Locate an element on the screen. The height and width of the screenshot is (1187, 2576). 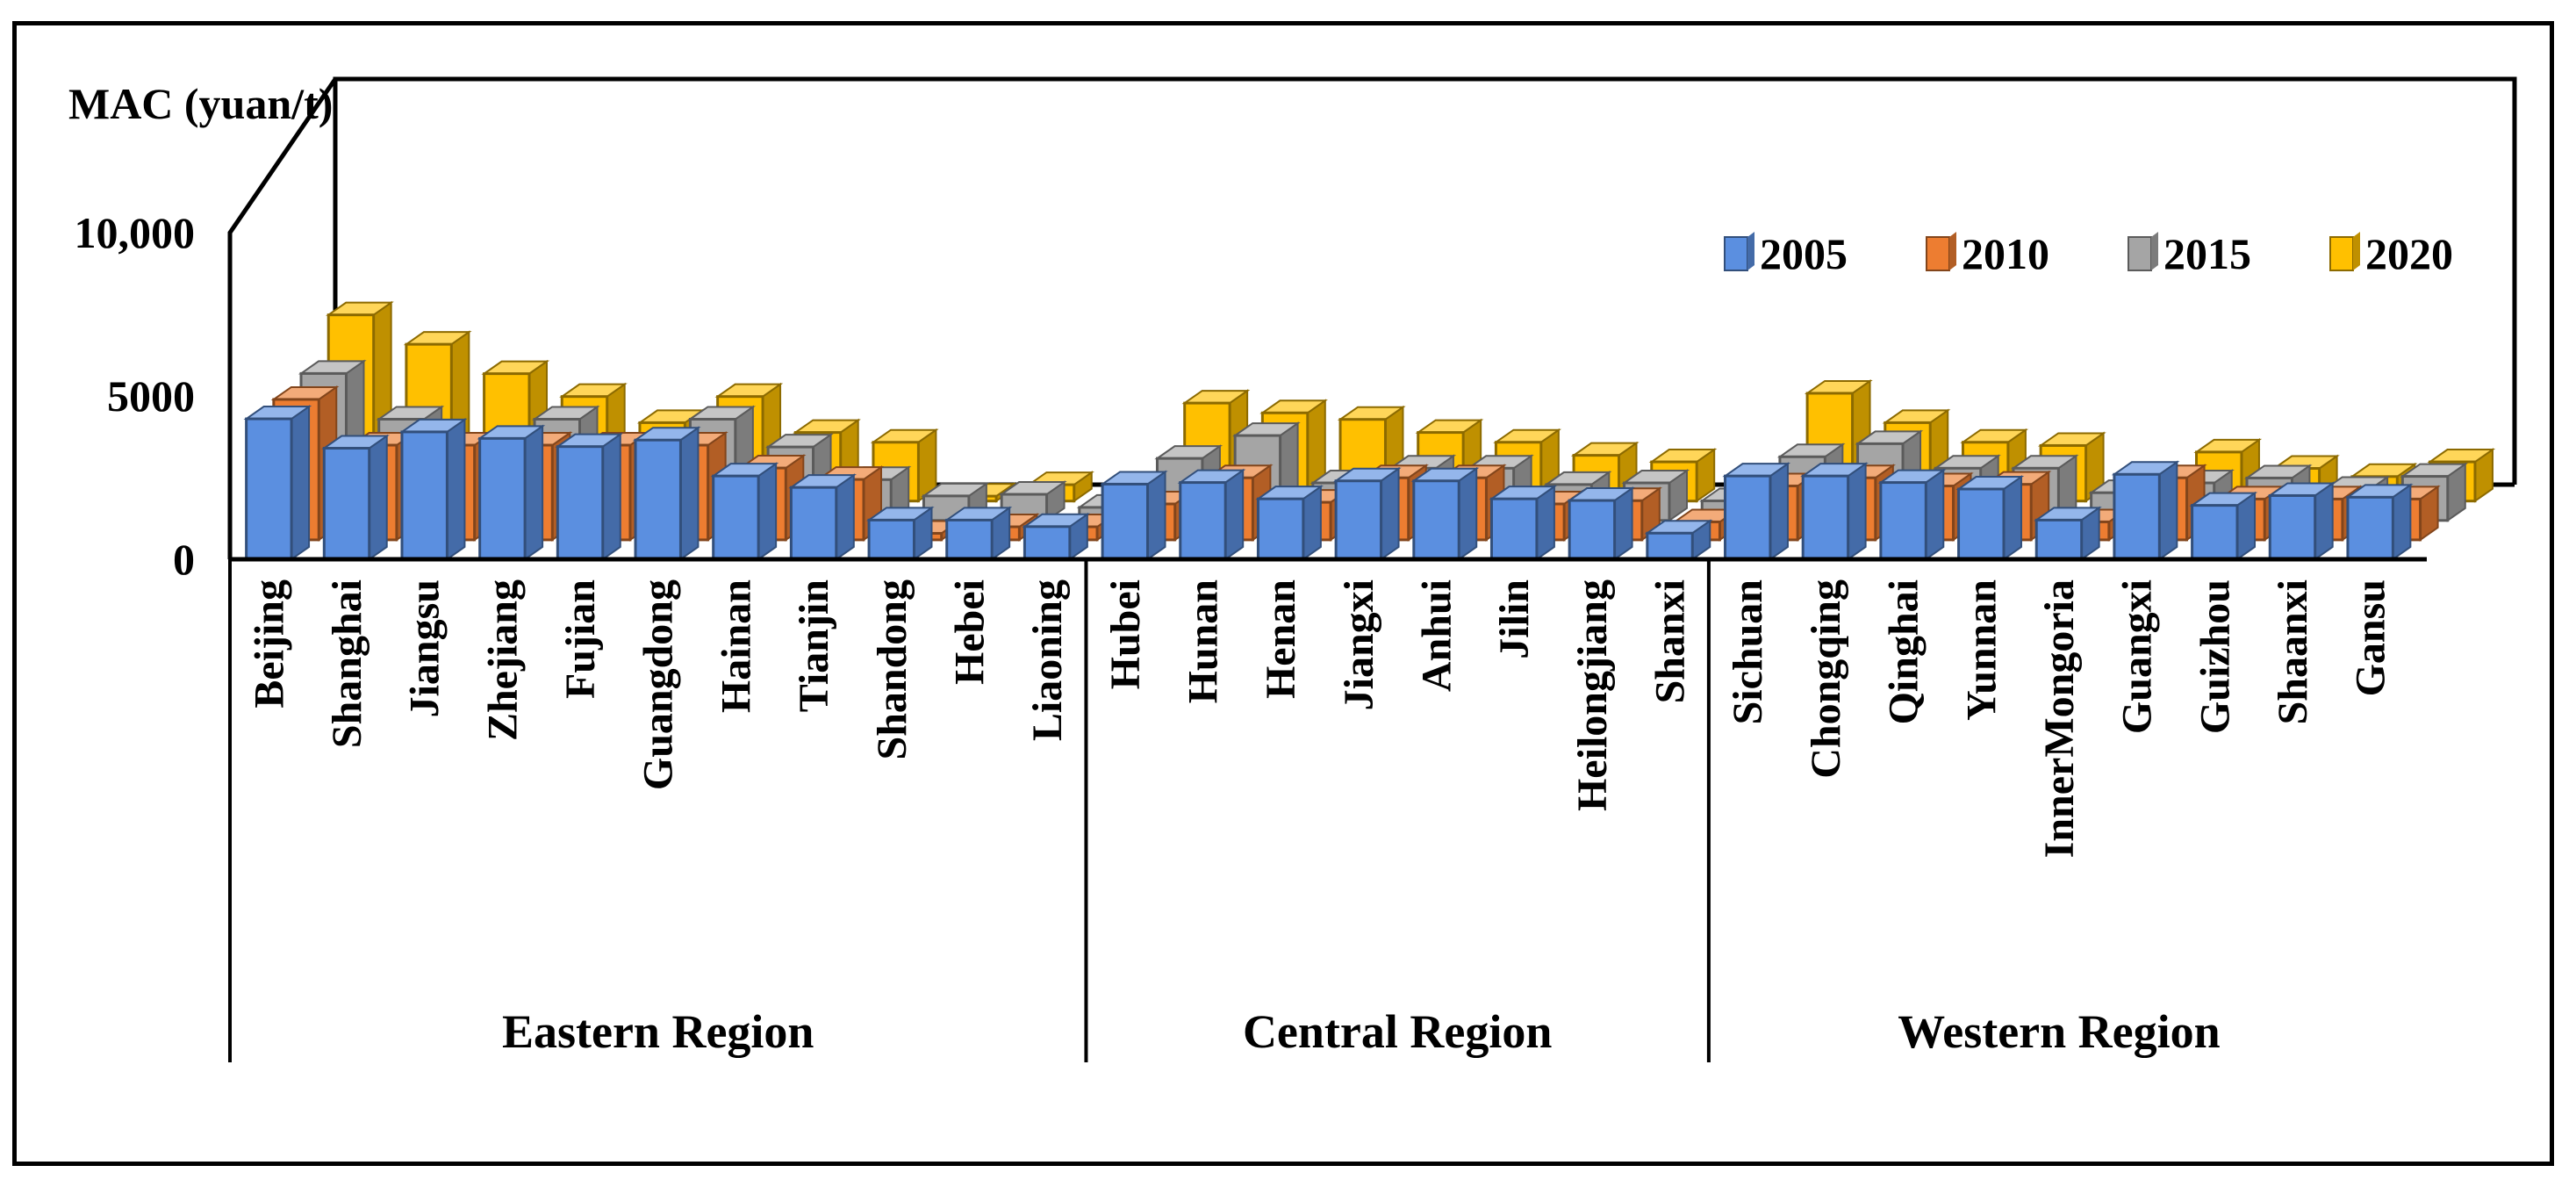
bar-2005-Hainan is located at coordinates (745, 511).